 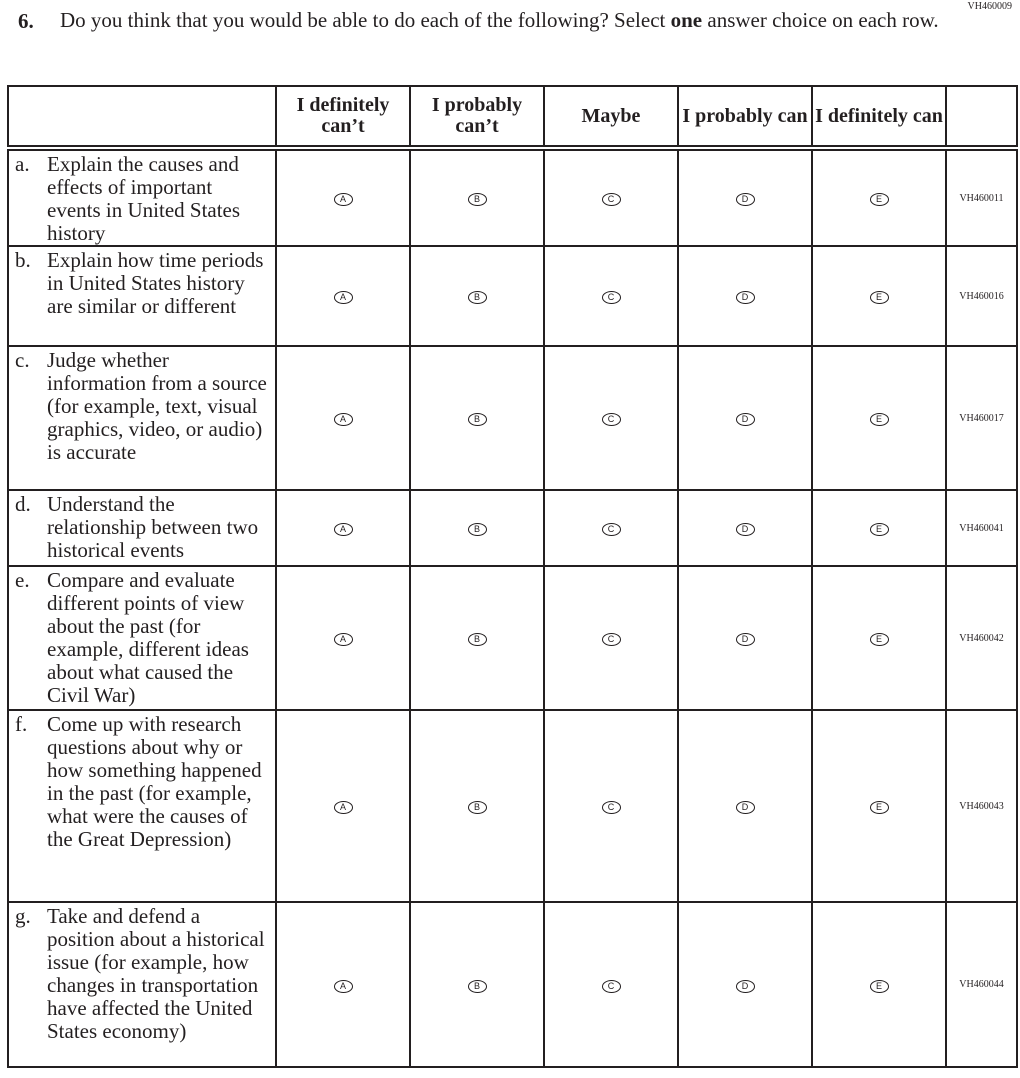 I want to click on column-header: I definitely can’t, so click(x=343, y=118).